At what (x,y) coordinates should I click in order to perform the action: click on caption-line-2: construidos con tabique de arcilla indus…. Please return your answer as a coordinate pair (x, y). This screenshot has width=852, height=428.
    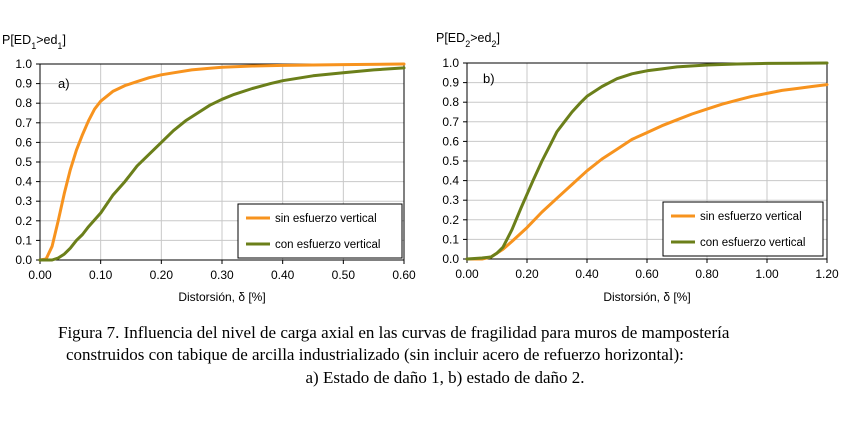
    Looking at the image, I should click on (375, 354).